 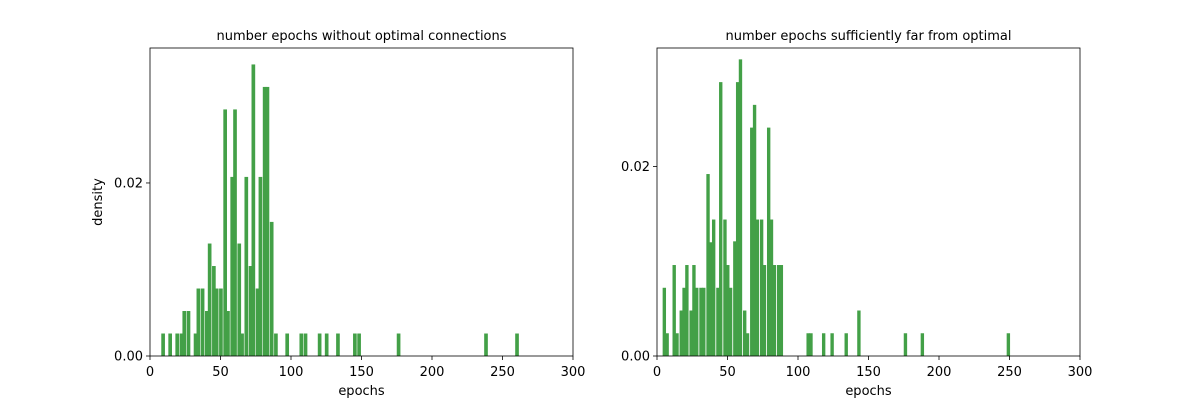 What do you see at coordinates (727, 372) in the screenshot?
I see `right-x-tick-label: 50` at bounding box center [727, 372].